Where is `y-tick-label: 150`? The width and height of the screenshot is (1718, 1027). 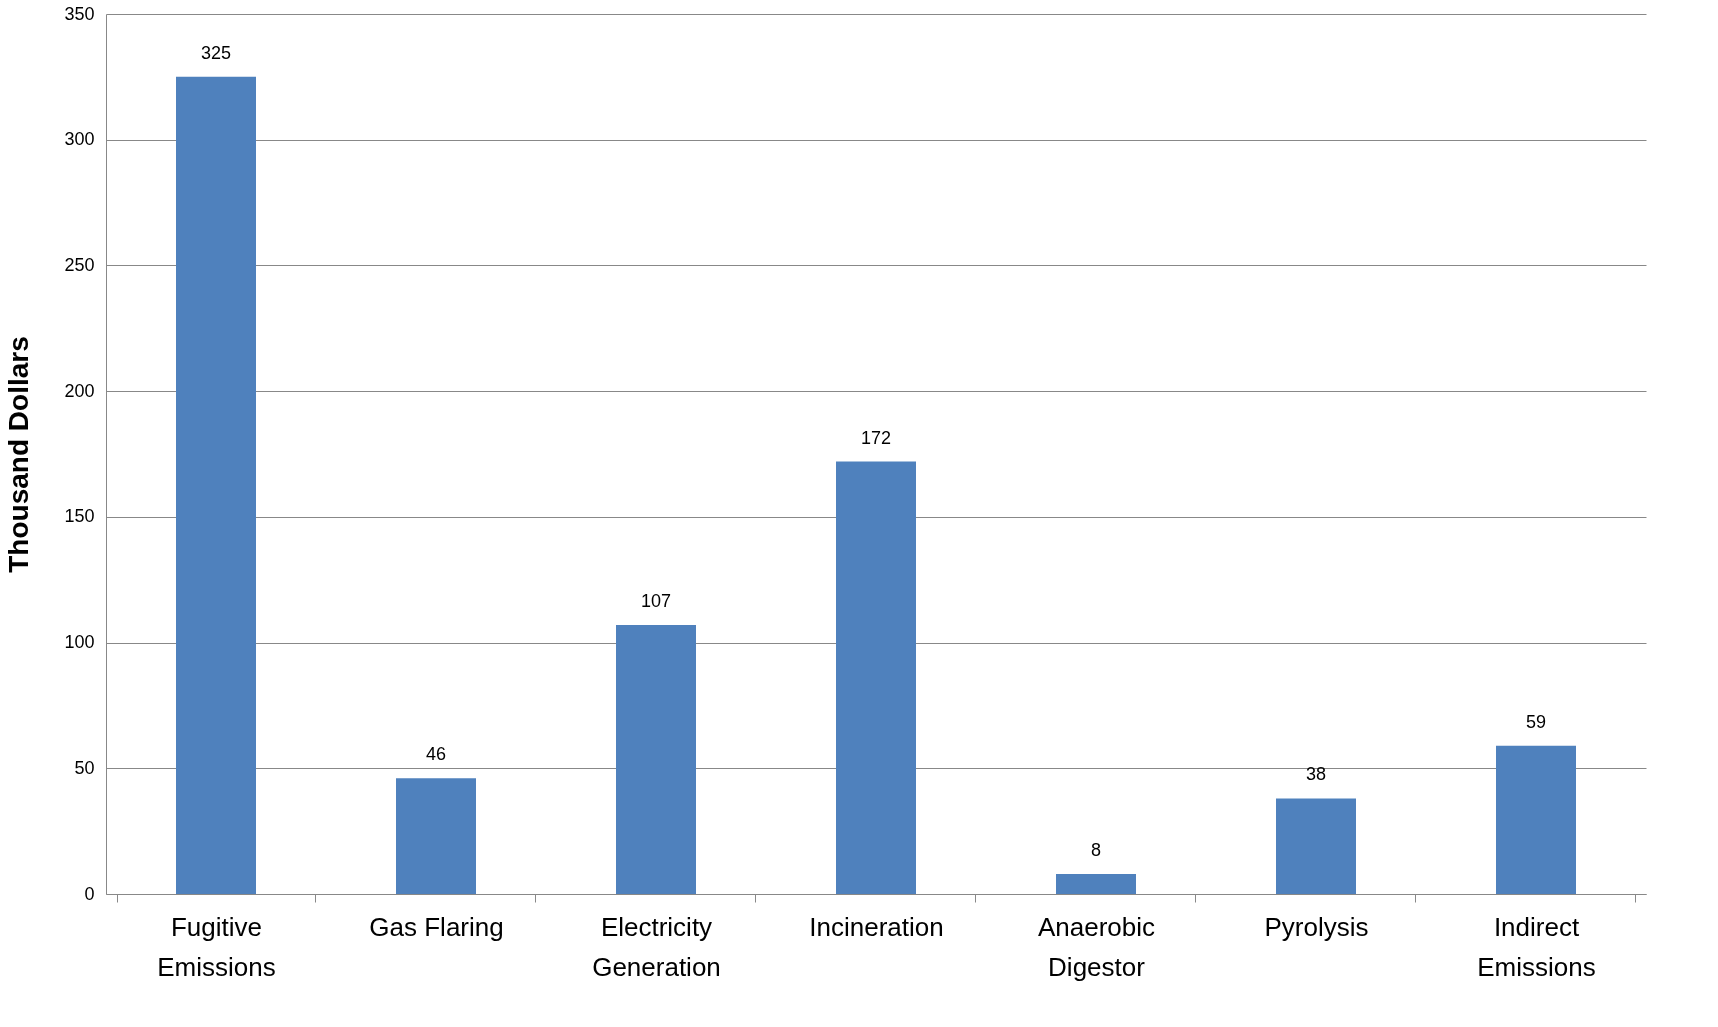
y-tick-label: 150 is located at coordinates (79, 516).